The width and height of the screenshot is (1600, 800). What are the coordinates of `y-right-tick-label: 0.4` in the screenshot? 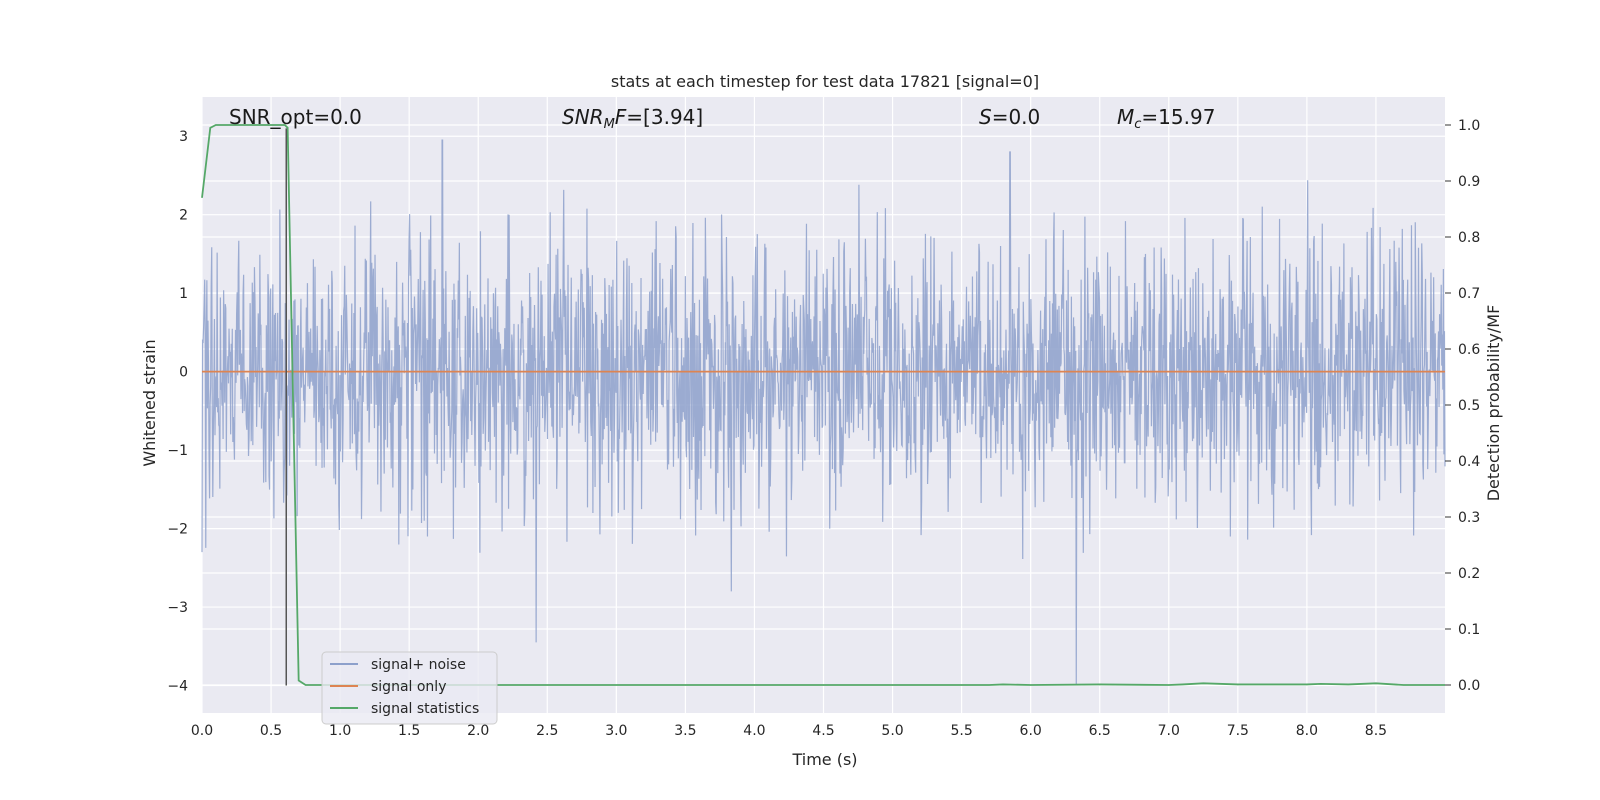 It's located at (1469, 462).